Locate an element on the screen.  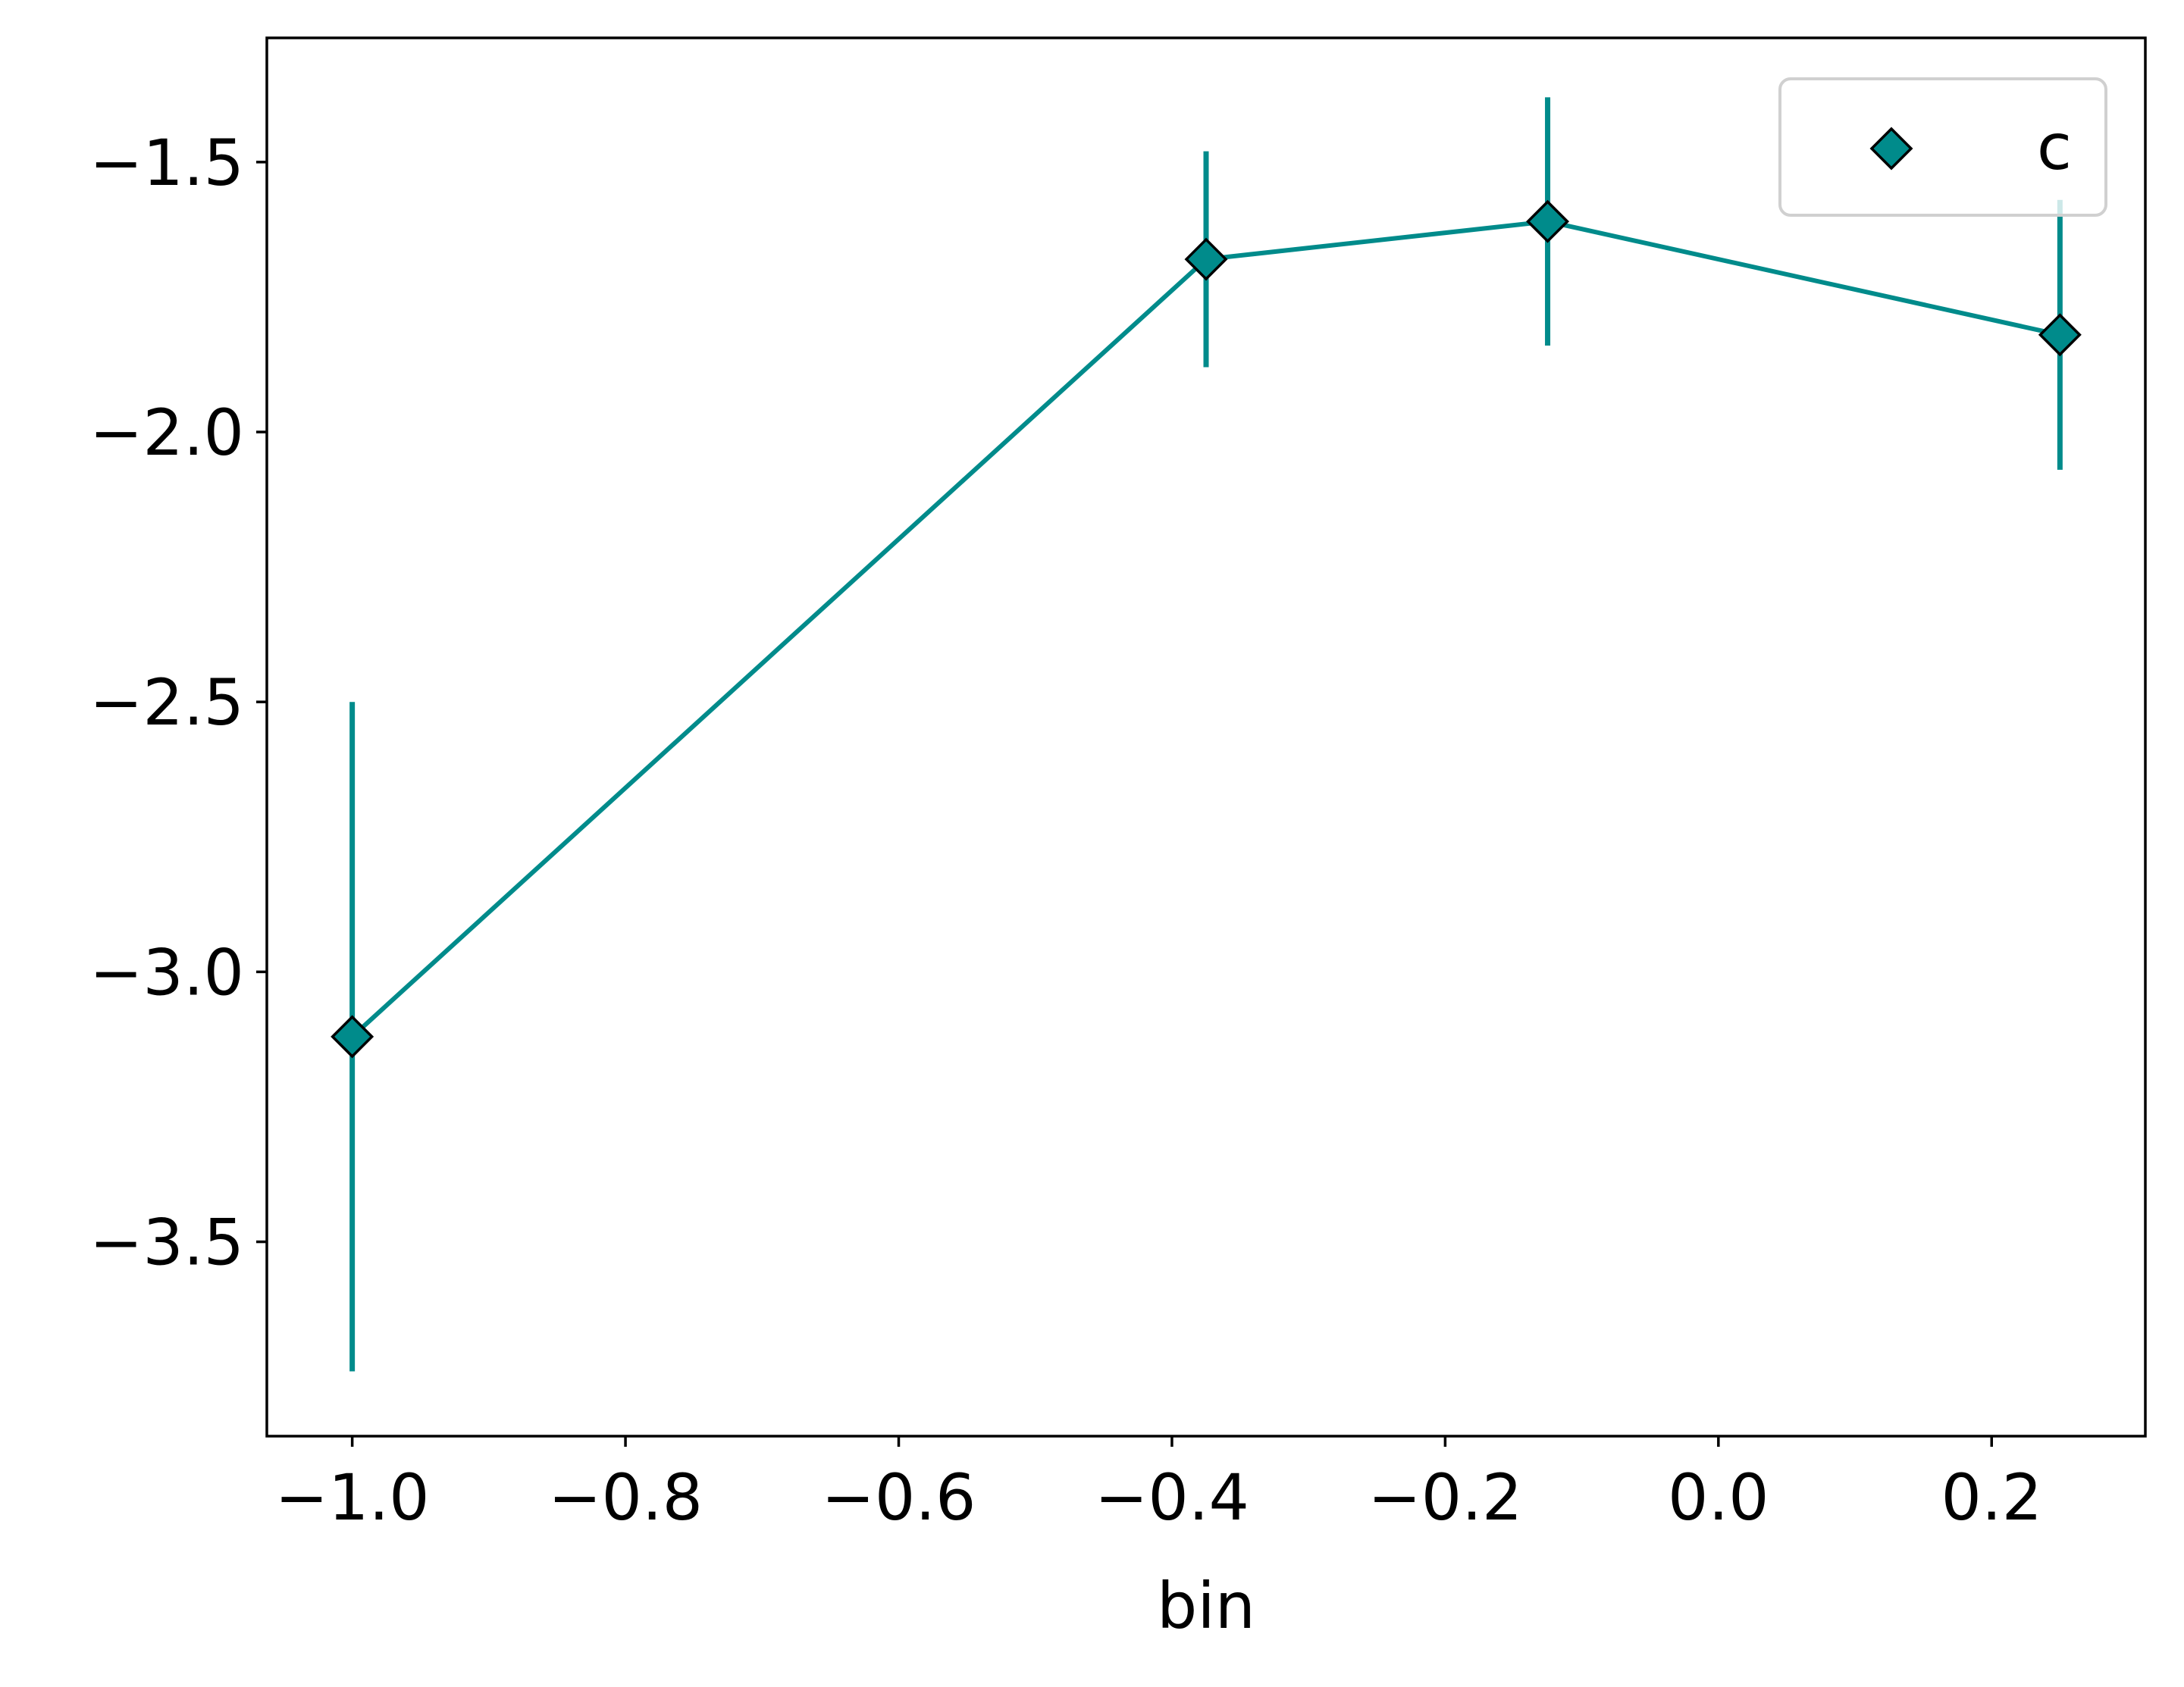
y-axis: −1.5 −2.0 −2.5 −3.0 −3.5 is located at coordinates (178, 703).